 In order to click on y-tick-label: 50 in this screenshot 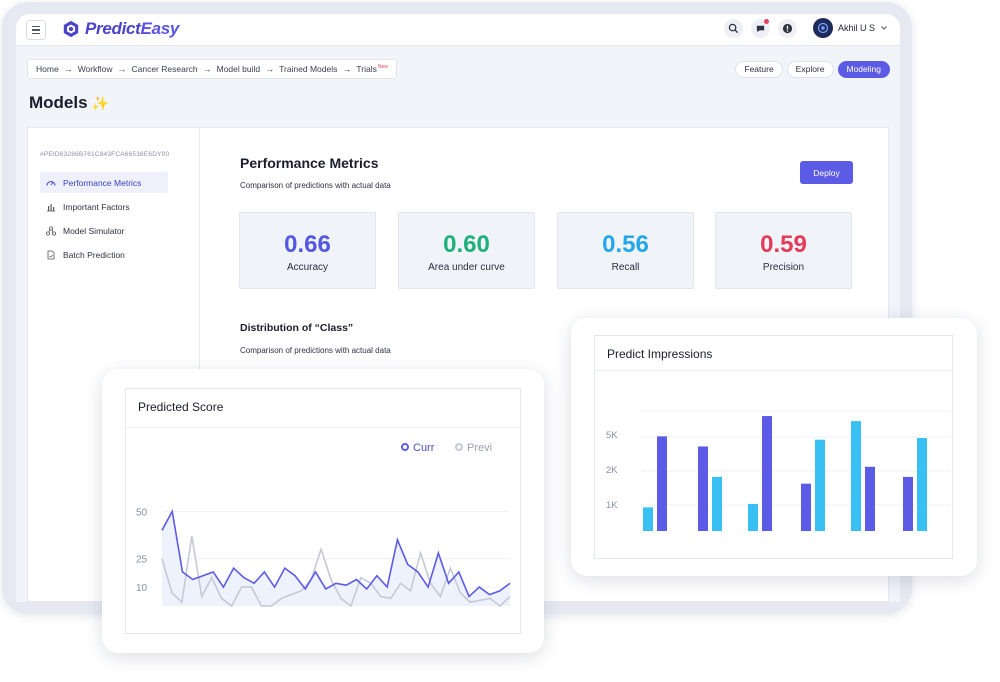, I will do `click(142, 512)`.